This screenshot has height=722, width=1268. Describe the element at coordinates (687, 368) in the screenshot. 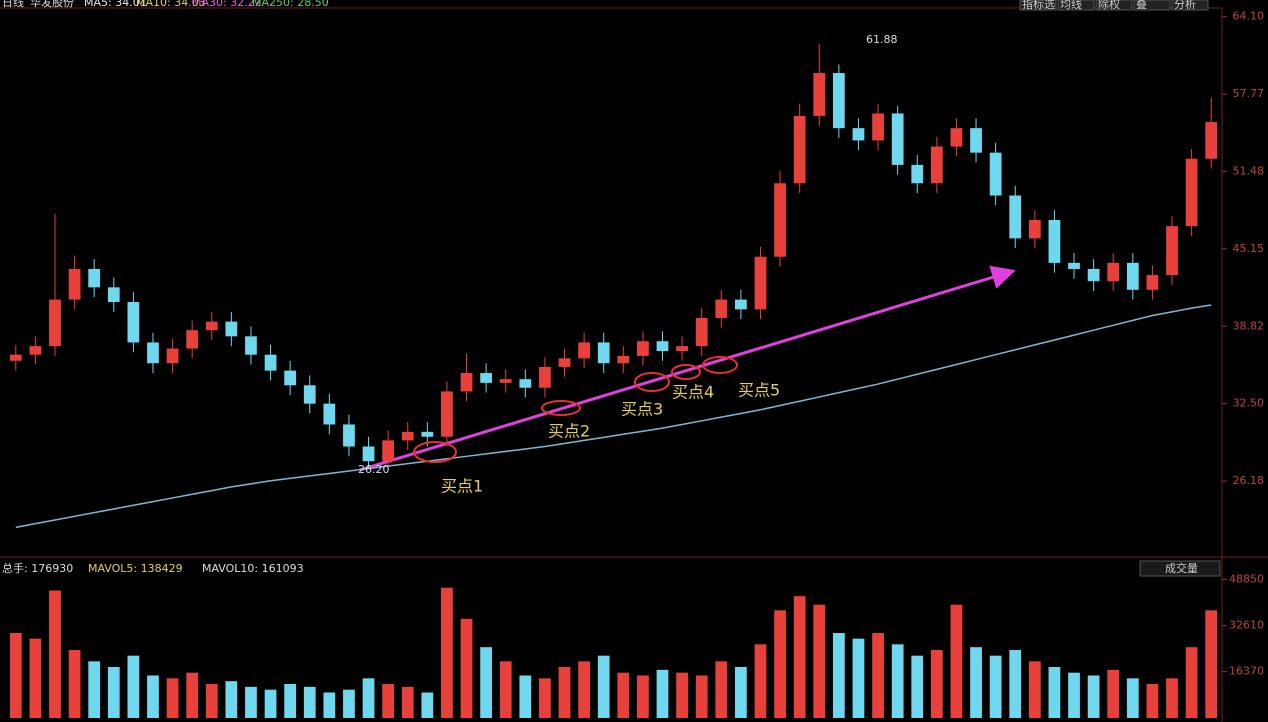

I see `trend-arrow` at that location.